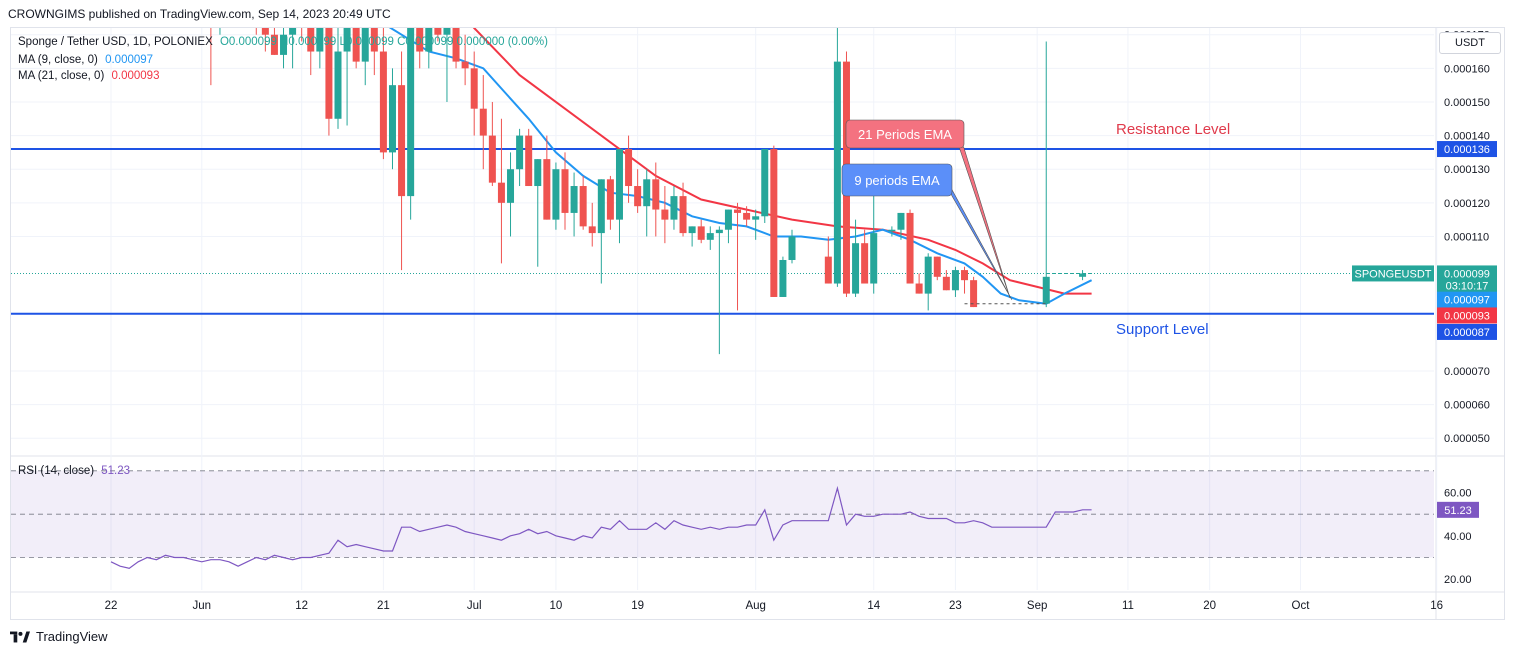 This screenshot has width=1515, height=655. Describe the element at coordinates (115, 42) in the screenshot. I see `symbol-title: Sponge / Tether USD, 1D, POLONIEX` at that location.